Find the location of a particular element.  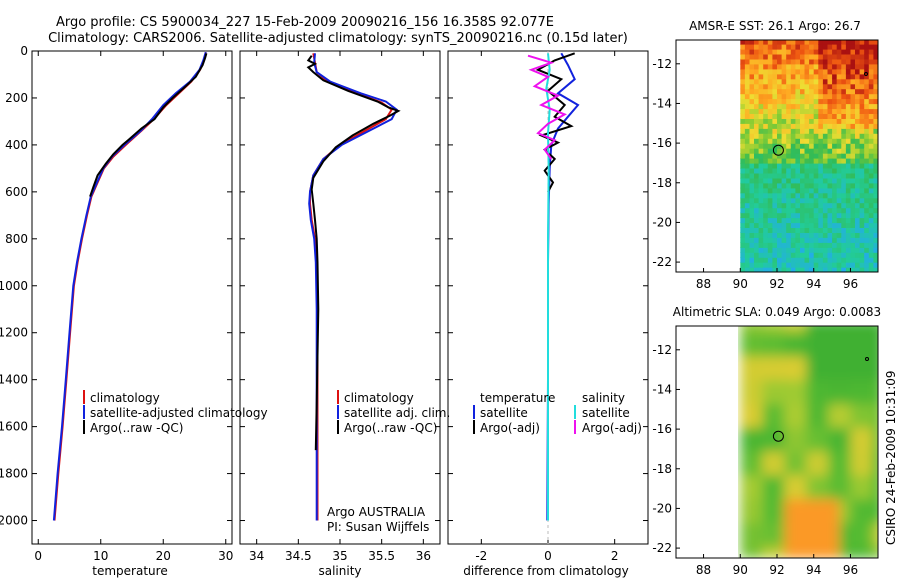

map-x-tick-label: 96 is located at coordinates (850, 284).